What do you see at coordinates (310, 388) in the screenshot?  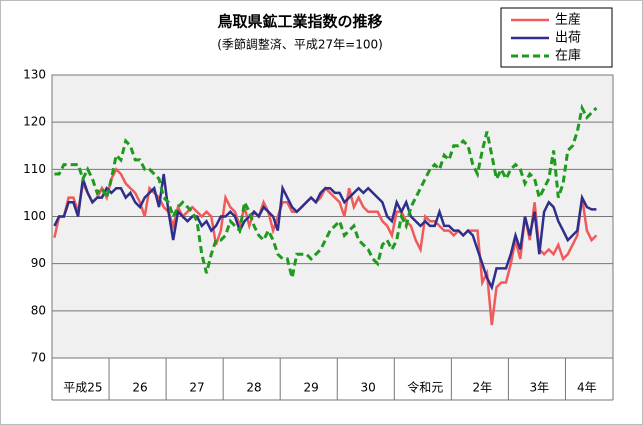 I see `x-tick-label: 29` at bounding box center [310, 388].